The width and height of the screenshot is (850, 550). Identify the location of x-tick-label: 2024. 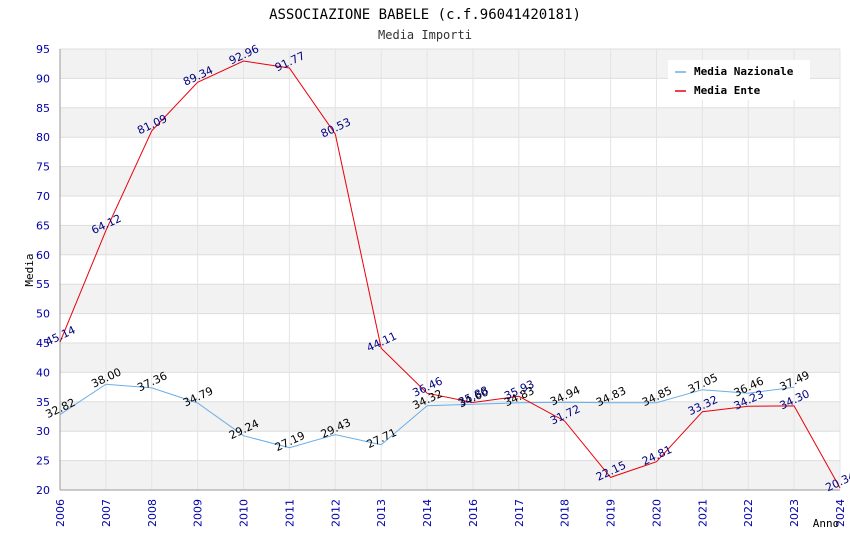
(840, 513).